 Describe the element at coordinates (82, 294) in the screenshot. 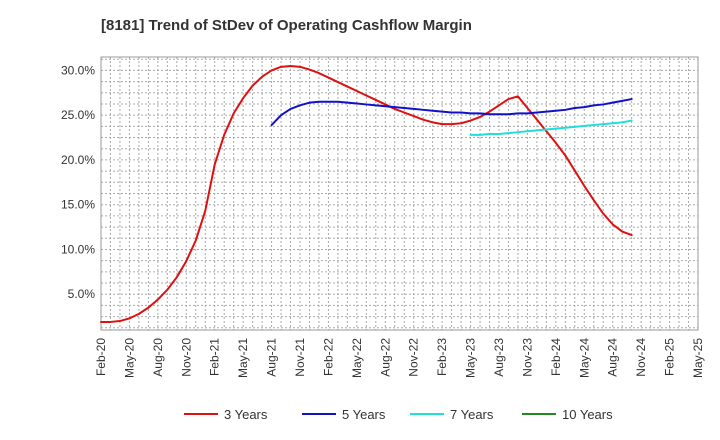

I see `y-tick-label: 5.0%` at that location.